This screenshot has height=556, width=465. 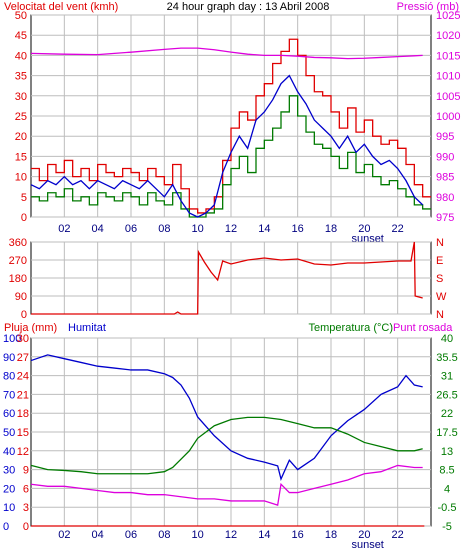 I want to click on Punt rosada-line, so click(x=226, y=485).